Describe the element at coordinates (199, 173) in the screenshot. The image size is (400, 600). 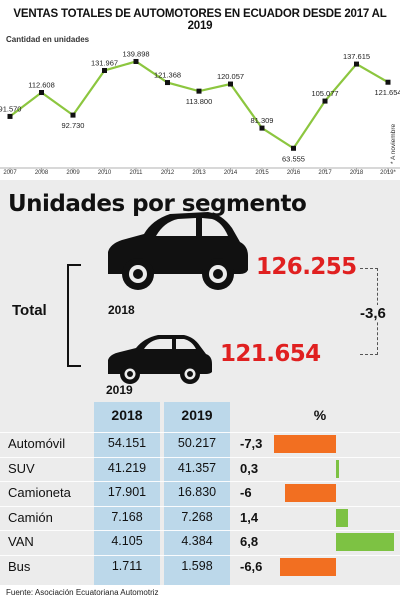
I see `x-tick-label-2013: 2013` at that location.